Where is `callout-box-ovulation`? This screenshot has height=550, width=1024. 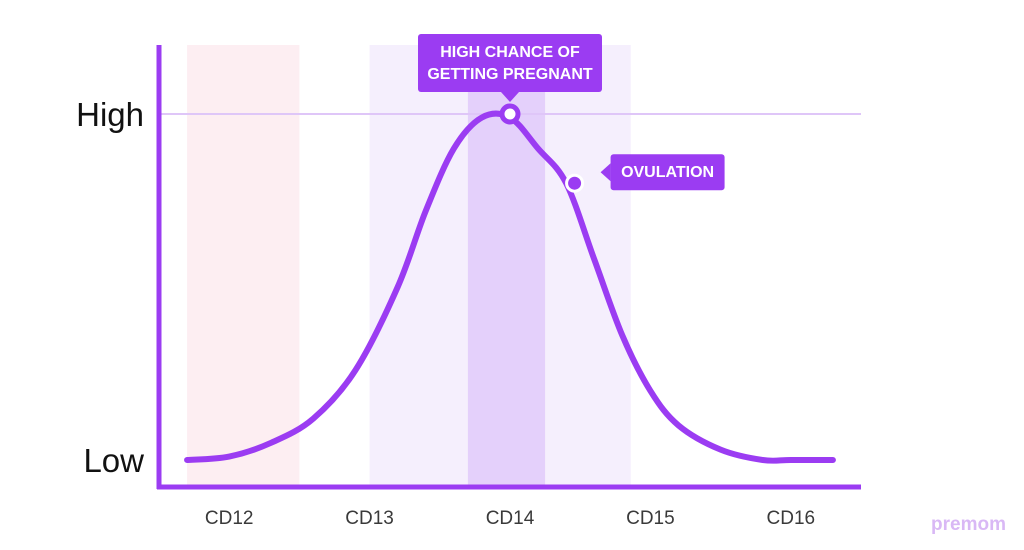
callout-box-ovulation is located at coordinates (667, 172).